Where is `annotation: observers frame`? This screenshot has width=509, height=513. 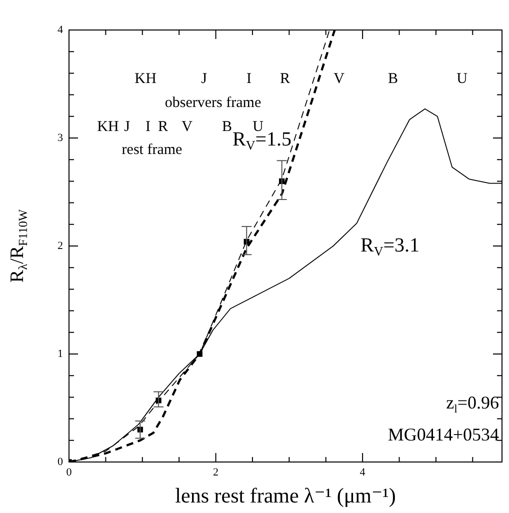
annotation: observers frame is located at coordinates (213, 102).